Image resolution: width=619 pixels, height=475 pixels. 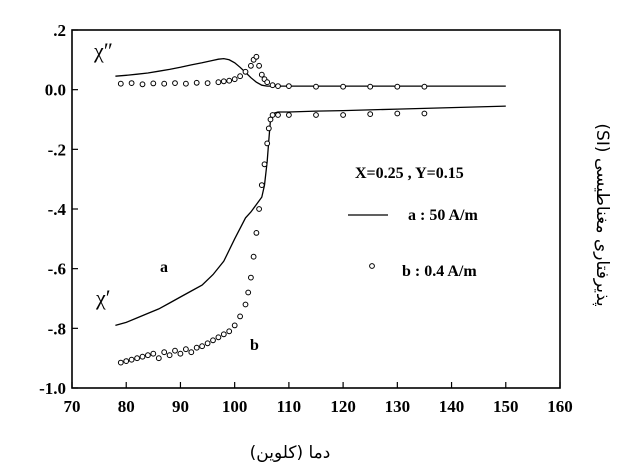 What do you see at coordinates (164, 267) in the screenshot?
I see `curve-a-label: a` at bounding box center [164, 267].